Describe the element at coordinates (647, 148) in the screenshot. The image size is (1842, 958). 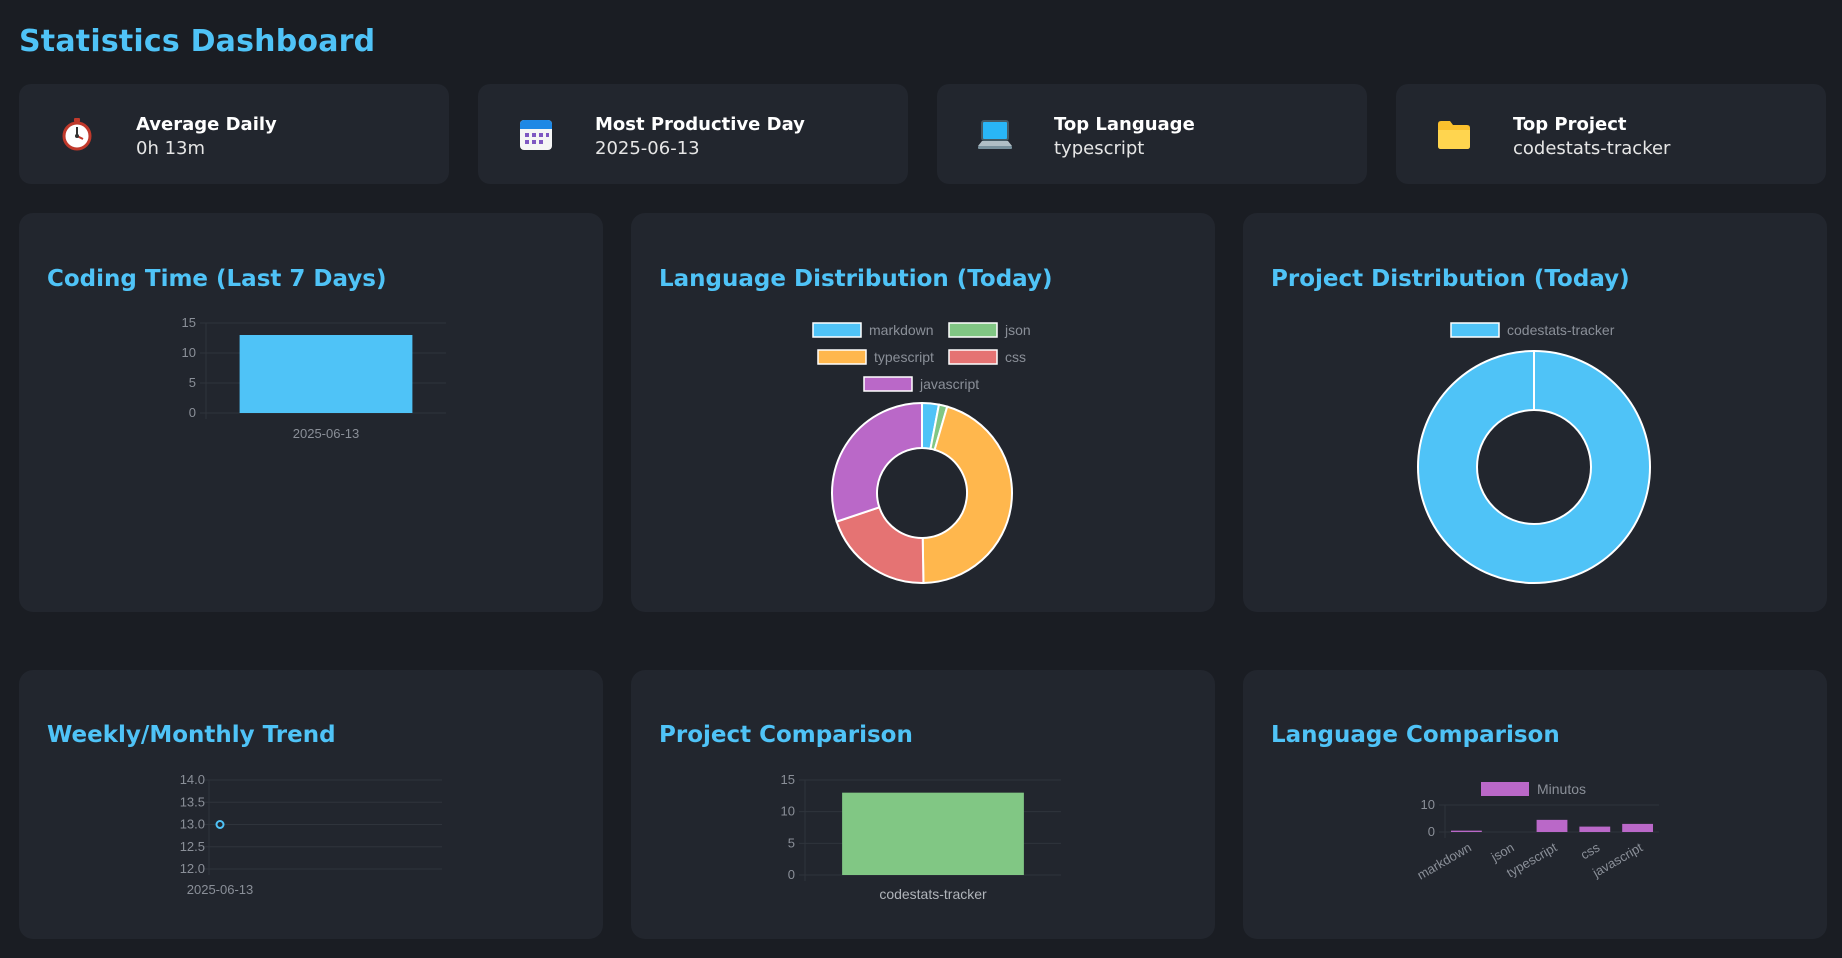
I see `stat-value: 2025-06-13` at that location.